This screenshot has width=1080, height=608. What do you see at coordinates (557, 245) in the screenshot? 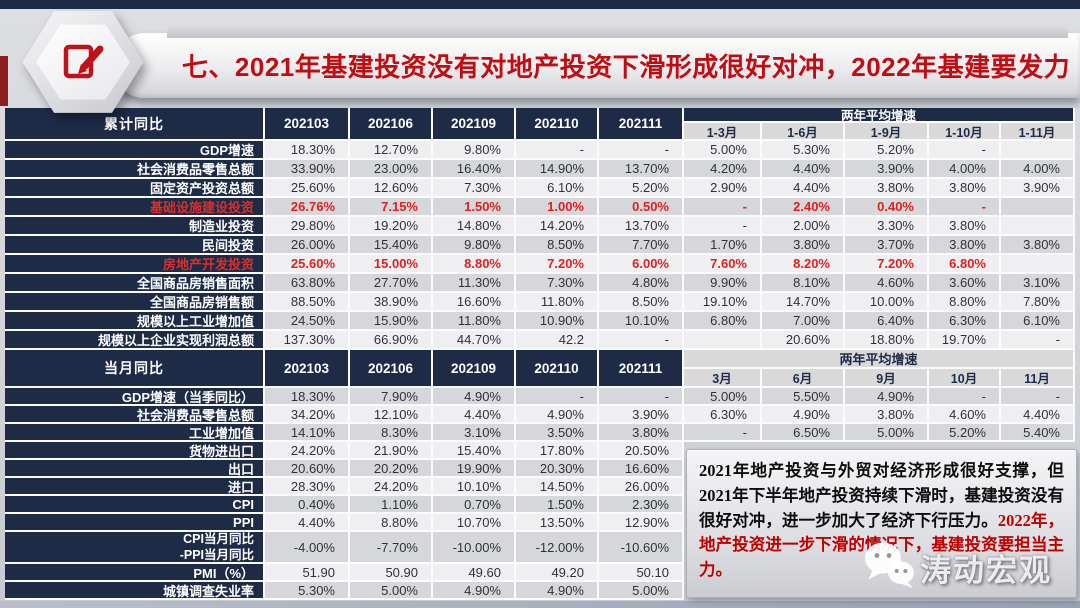
I see `value-cell: 8.50%` at bounding box center [557, 245].